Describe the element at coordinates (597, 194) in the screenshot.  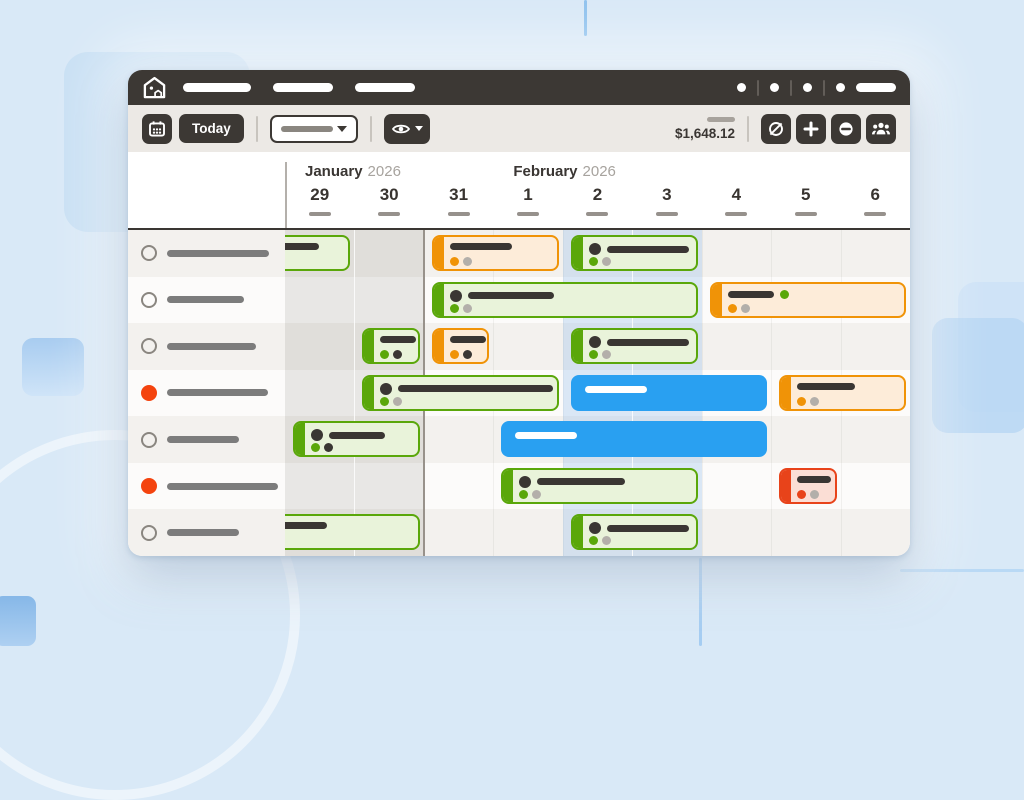
I see `day-number: 2` at that location.